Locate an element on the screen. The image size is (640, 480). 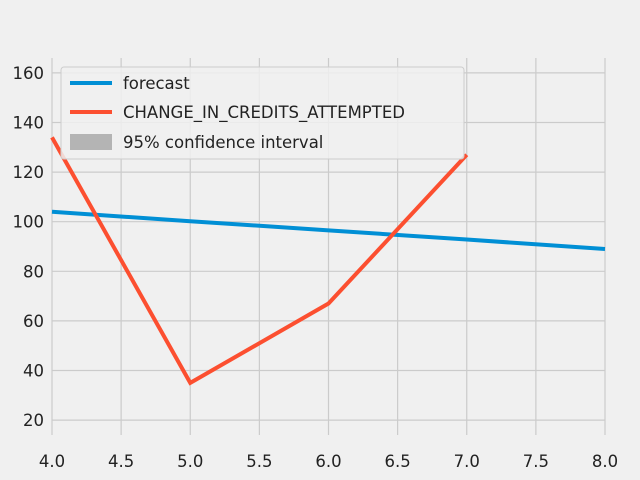
legend-label-confidence-interval: 95% confidence interval is located at coordinates (223, 142).